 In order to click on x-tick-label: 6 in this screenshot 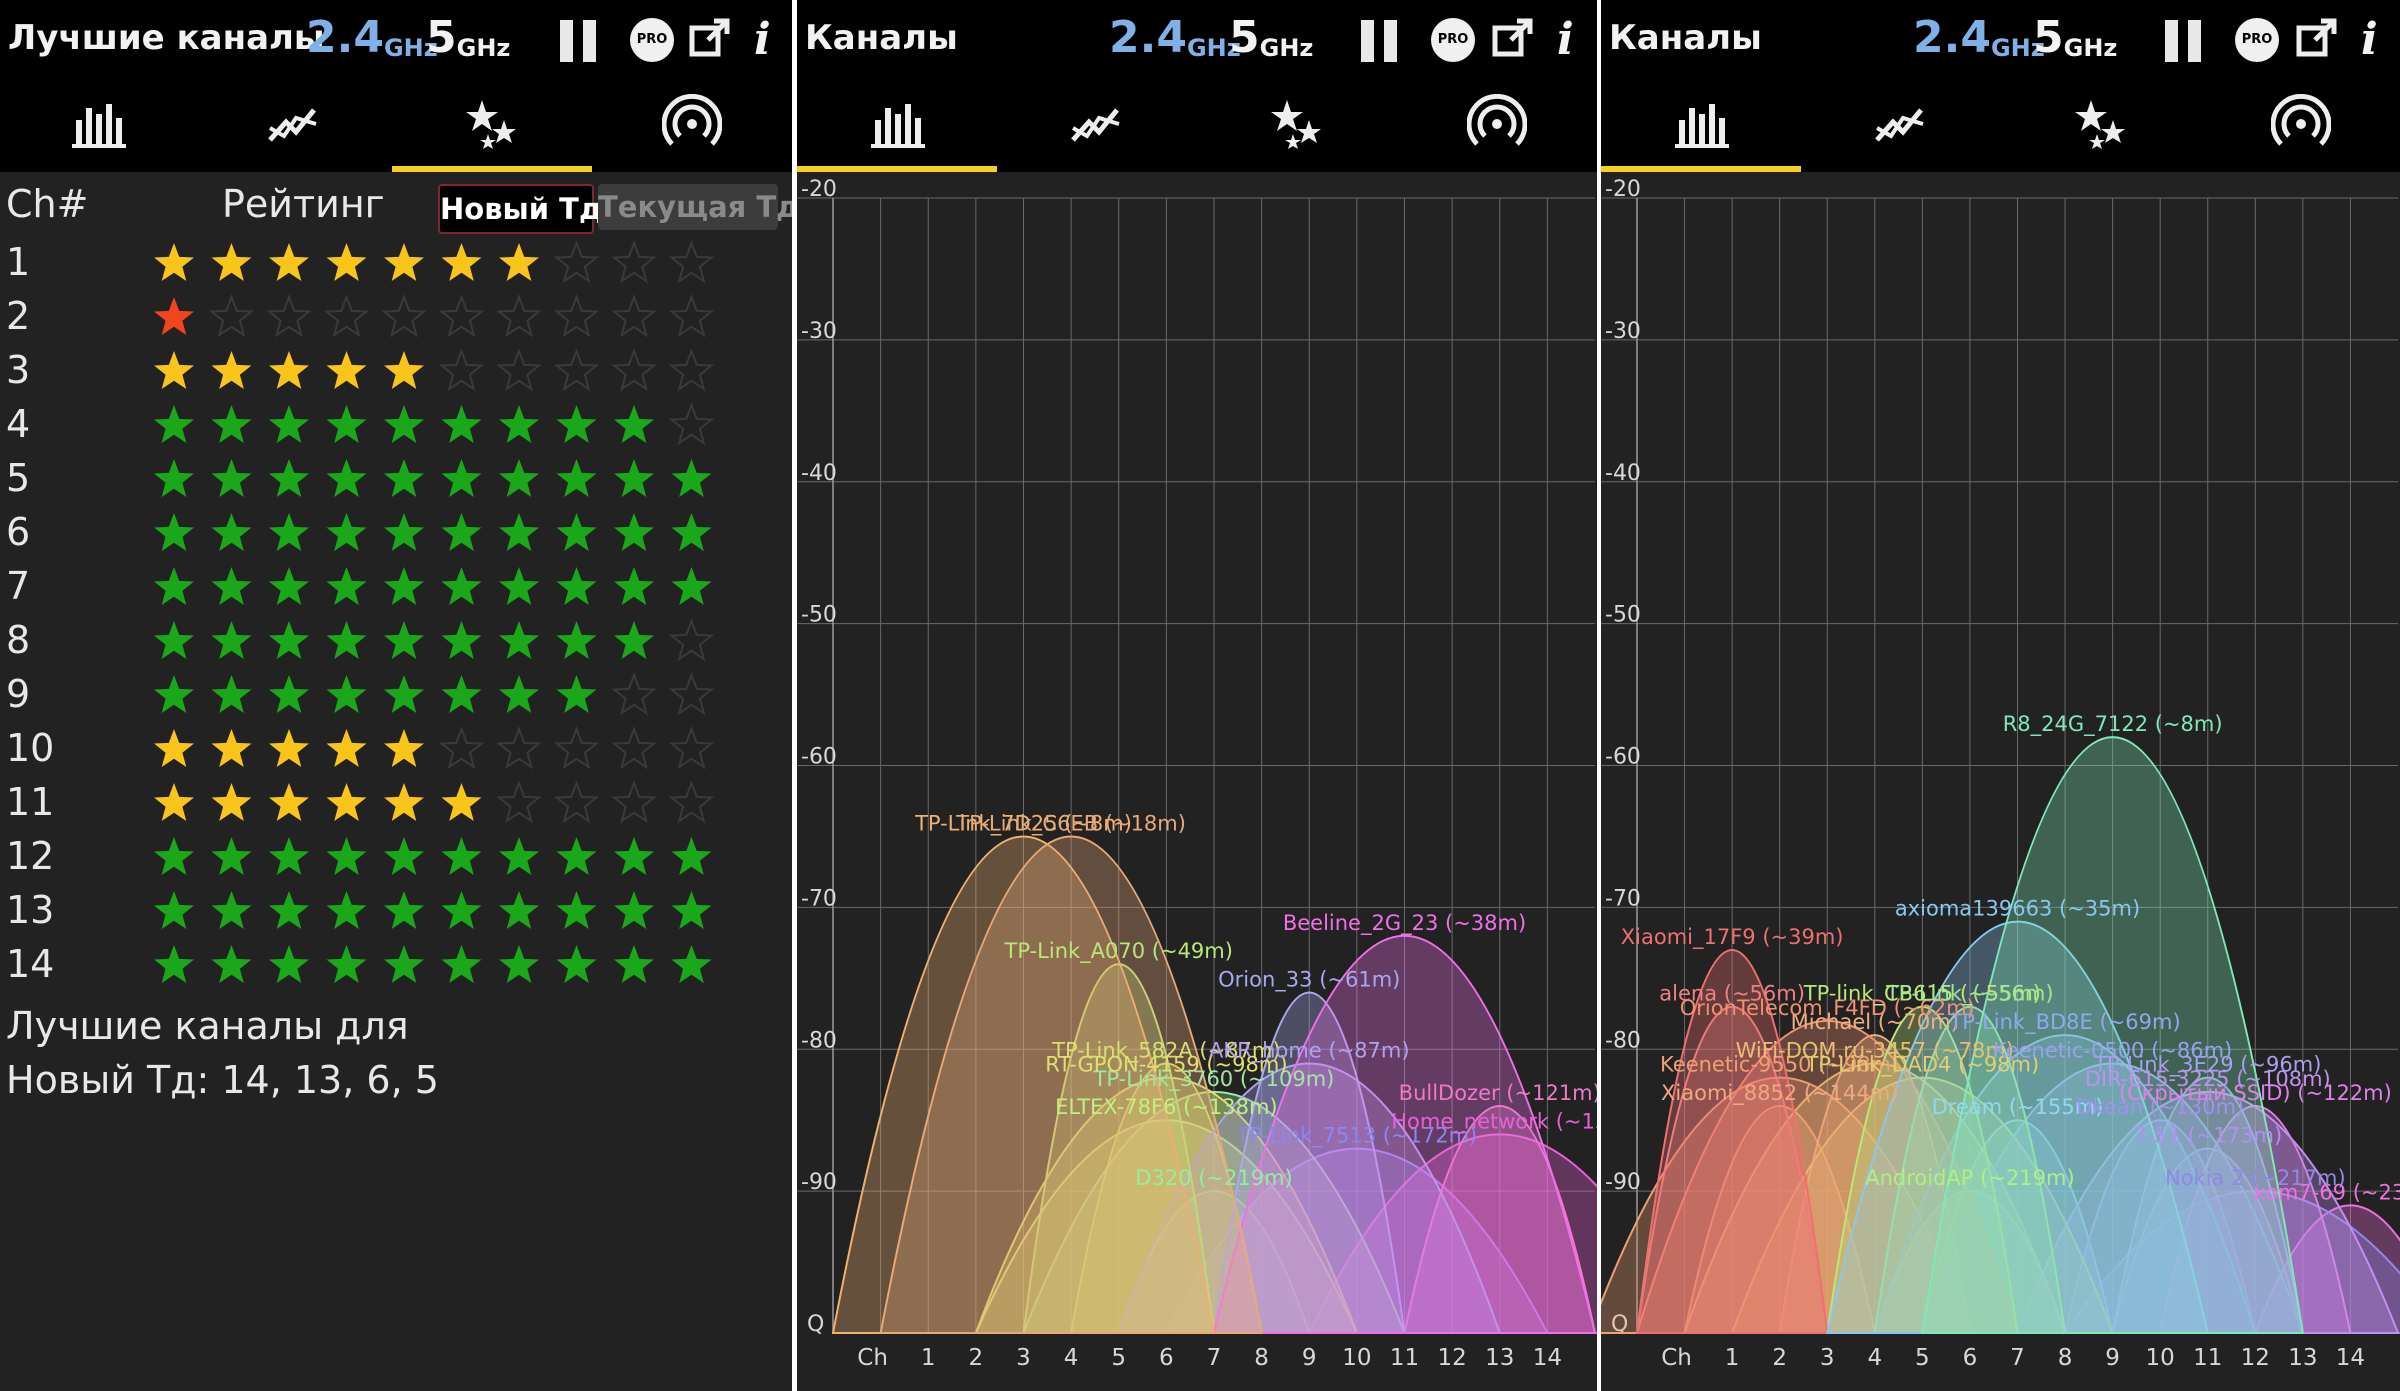, I will do `click(1970, 1358)`.